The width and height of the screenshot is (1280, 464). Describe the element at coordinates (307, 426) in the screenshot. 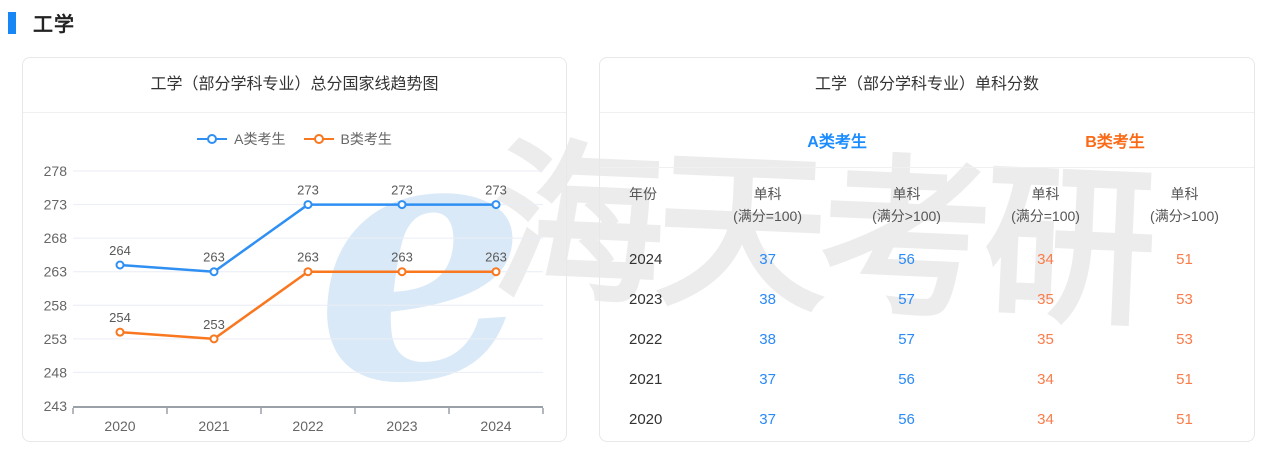

I see `svg-text: 2022` at that location.